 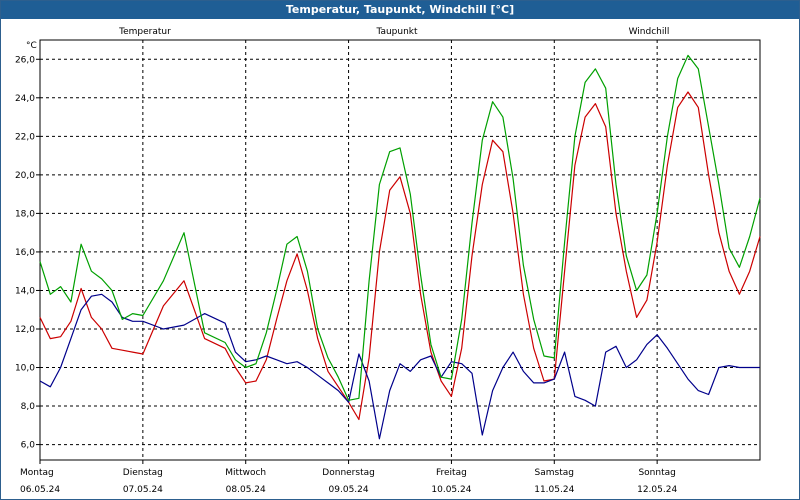 I want to click on y-tick-label: 16,0, so click(x=25, y=253).